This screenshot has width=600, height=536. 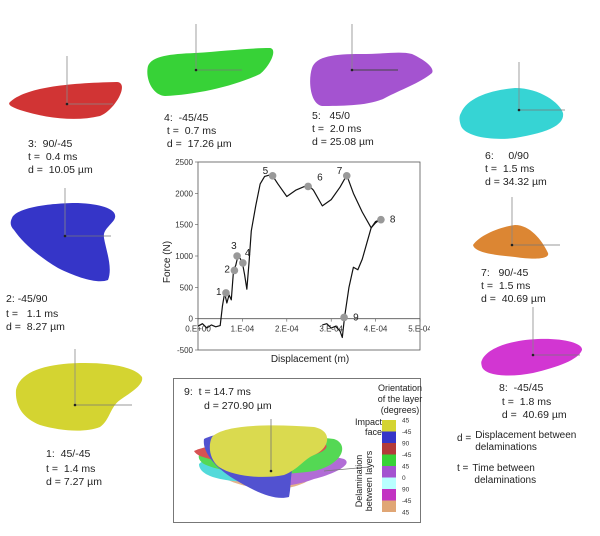 I want to click on inset-displacement: d = 270.90 µm, so click(x=238, y=406).